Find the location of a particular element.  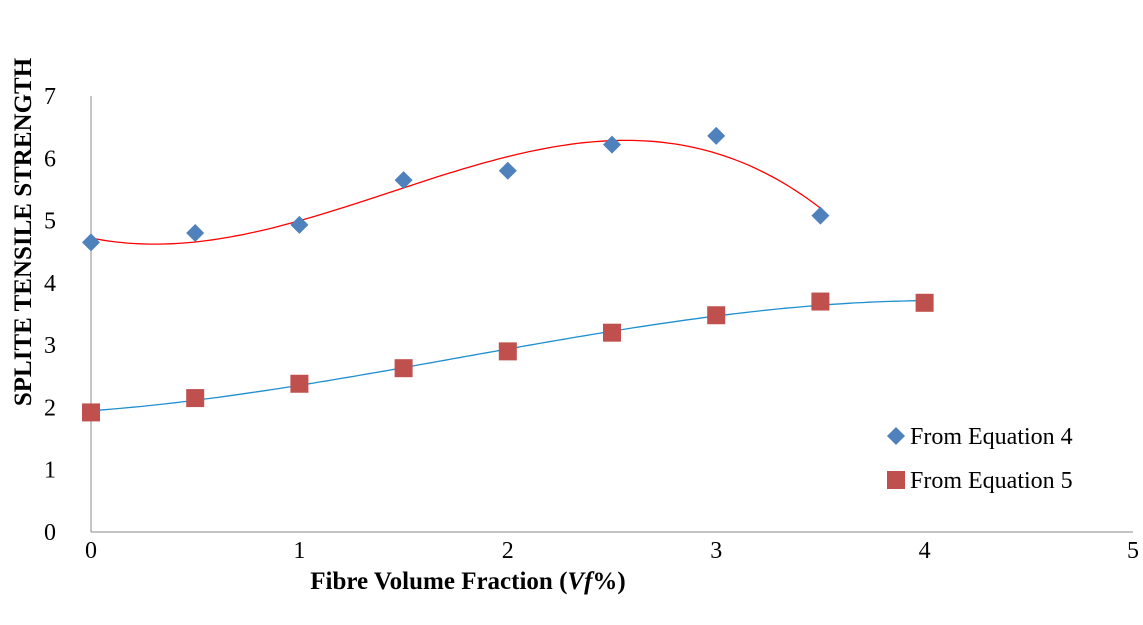

x-tick-label: 3 is located at coordinates (716, 551).